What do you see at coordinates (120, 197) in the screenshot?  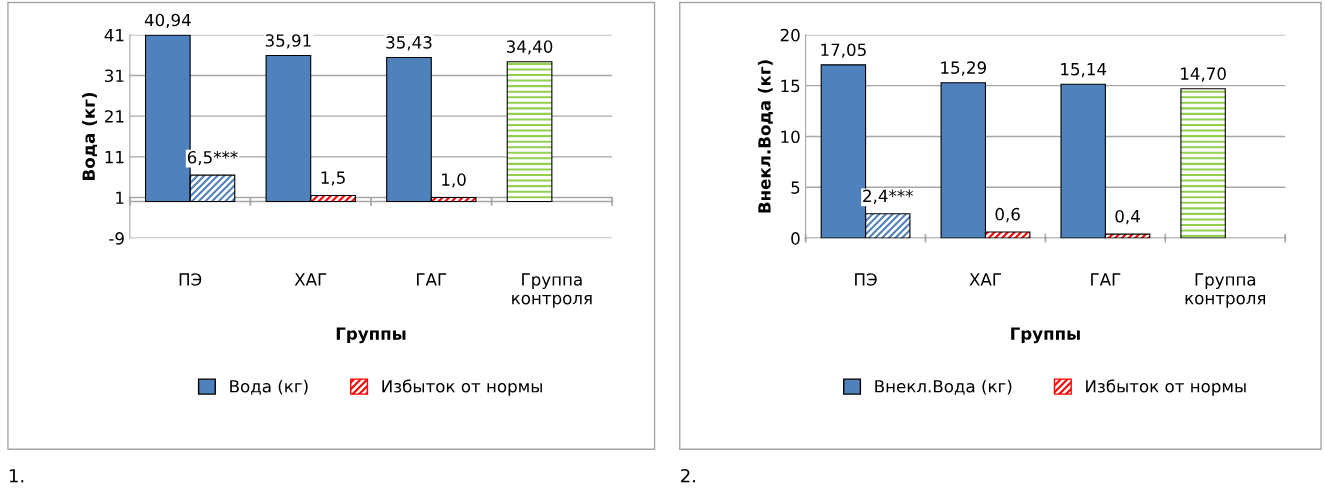 I see `y-tick-label: 1` at bounding box center [120, 197].